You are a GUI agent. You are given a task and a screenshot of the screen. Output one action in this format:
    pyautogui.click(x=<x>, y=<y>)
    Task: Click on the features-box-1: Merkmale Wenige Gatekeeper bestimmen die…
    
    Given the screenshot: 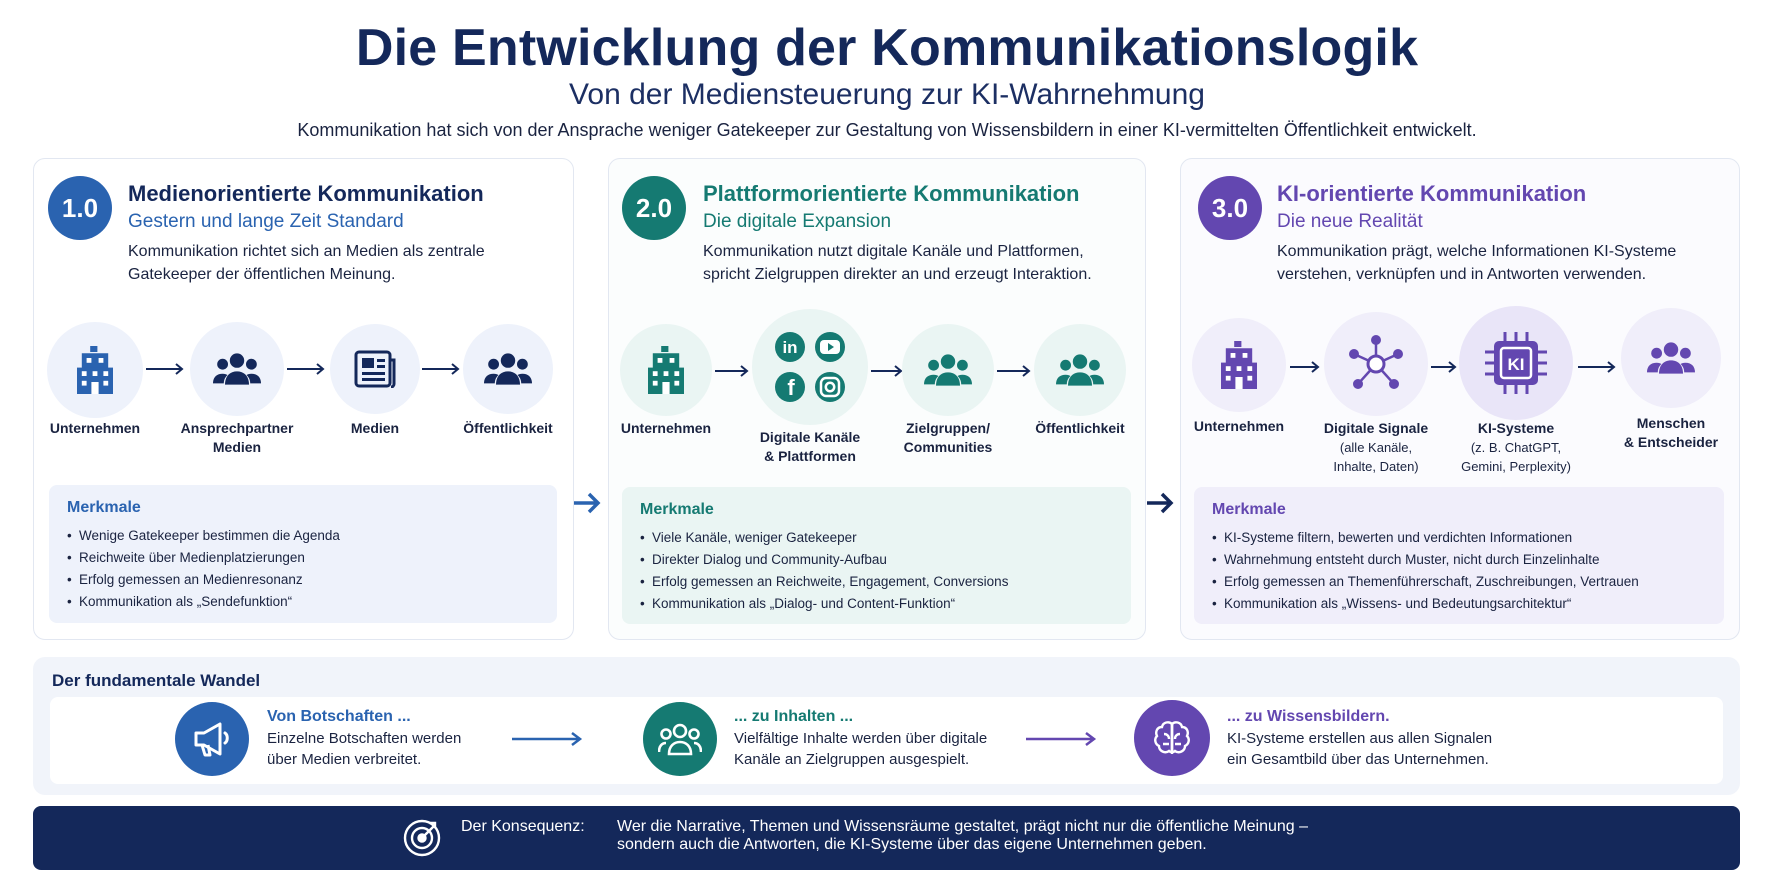 What is the action you would take?
    pyautogui.click(x=303, y=554)
    